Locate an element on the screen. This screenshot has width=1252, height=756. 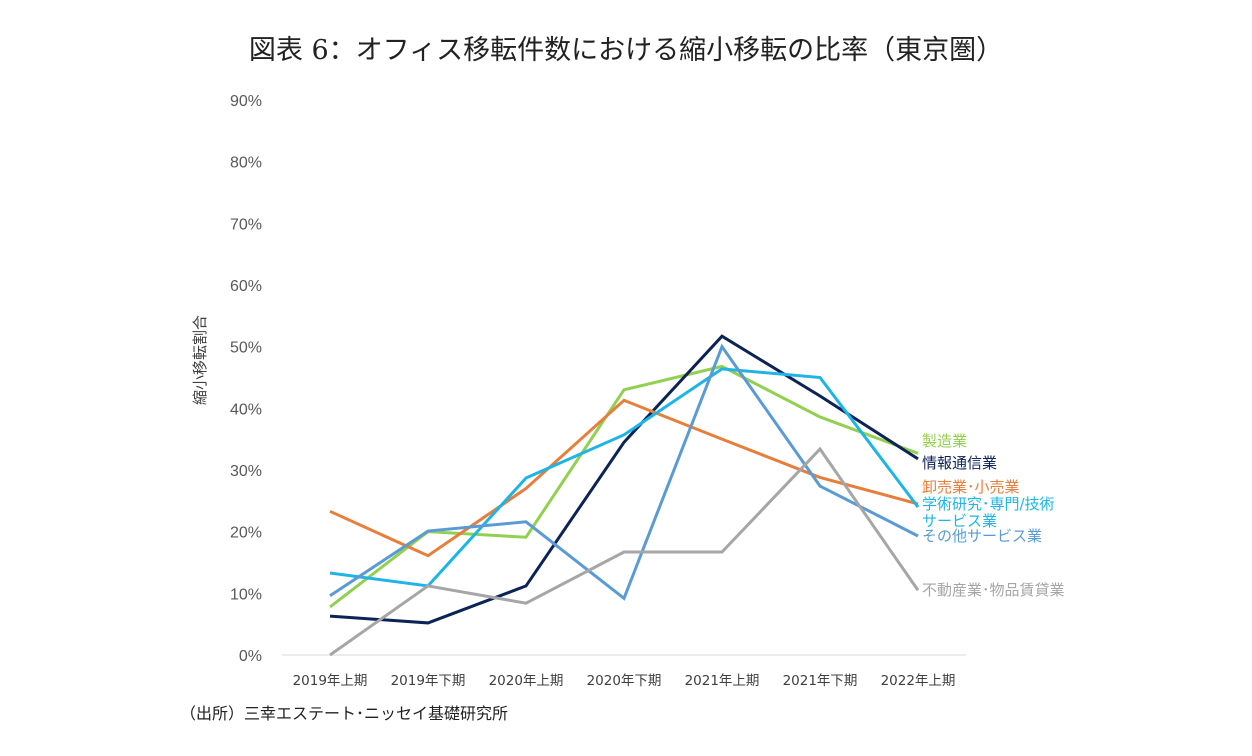
y-tick-label: 80% is located at coordinates (246, 163).